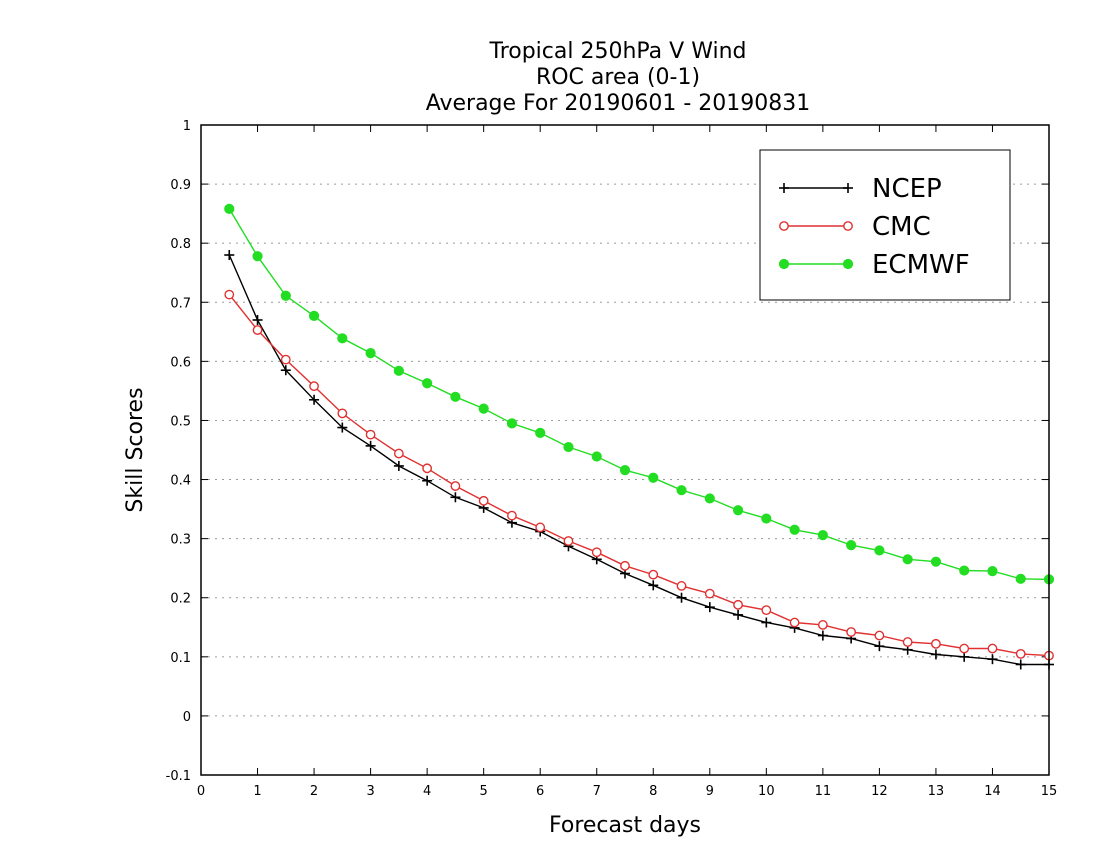 Image resolution: width=1100 pixels, height=850 pixels. I want to click on x-tick-label: 7, so click(597, 791).